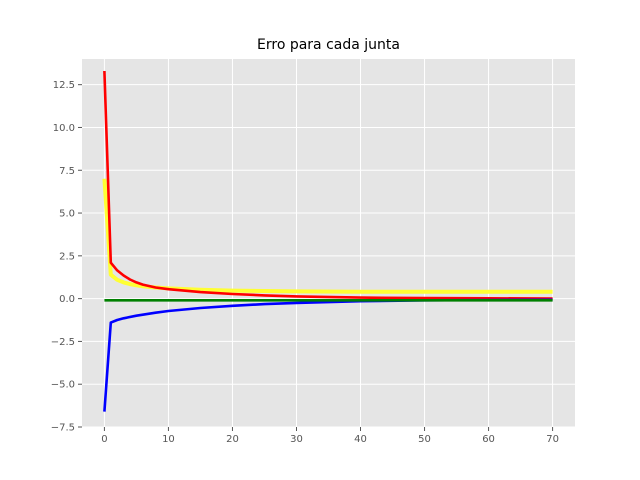  I want to click on x-tick-label: 10, so click(168, 439).